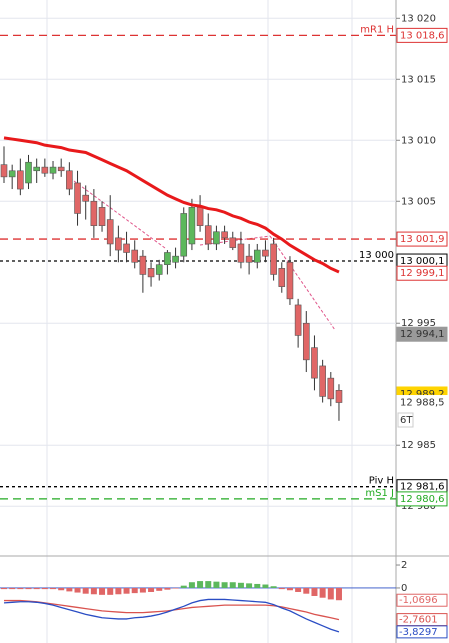 This screenshot has height=643, width=449. Describe the element at coordinates (422, 394) in the screenshot. I see `price-tag-label: 12 989,2` at that location.